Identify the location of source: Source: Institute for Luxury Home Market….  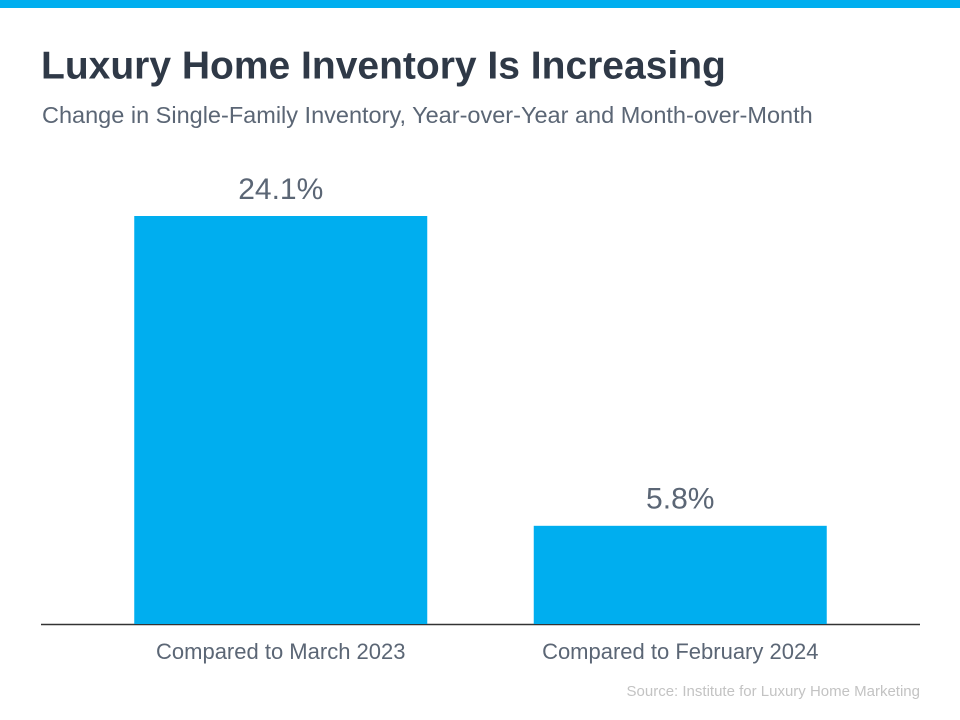
(773, 691).